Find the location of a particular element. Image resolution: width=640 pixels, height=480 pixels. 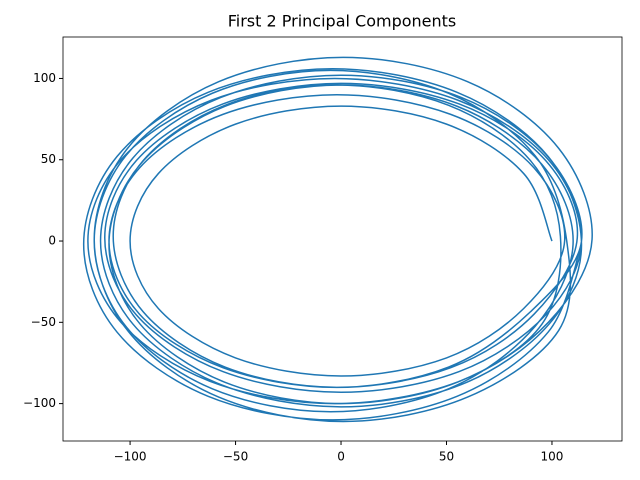

chart-title: First 2 Principal Components is located at coordinates (342, 21).